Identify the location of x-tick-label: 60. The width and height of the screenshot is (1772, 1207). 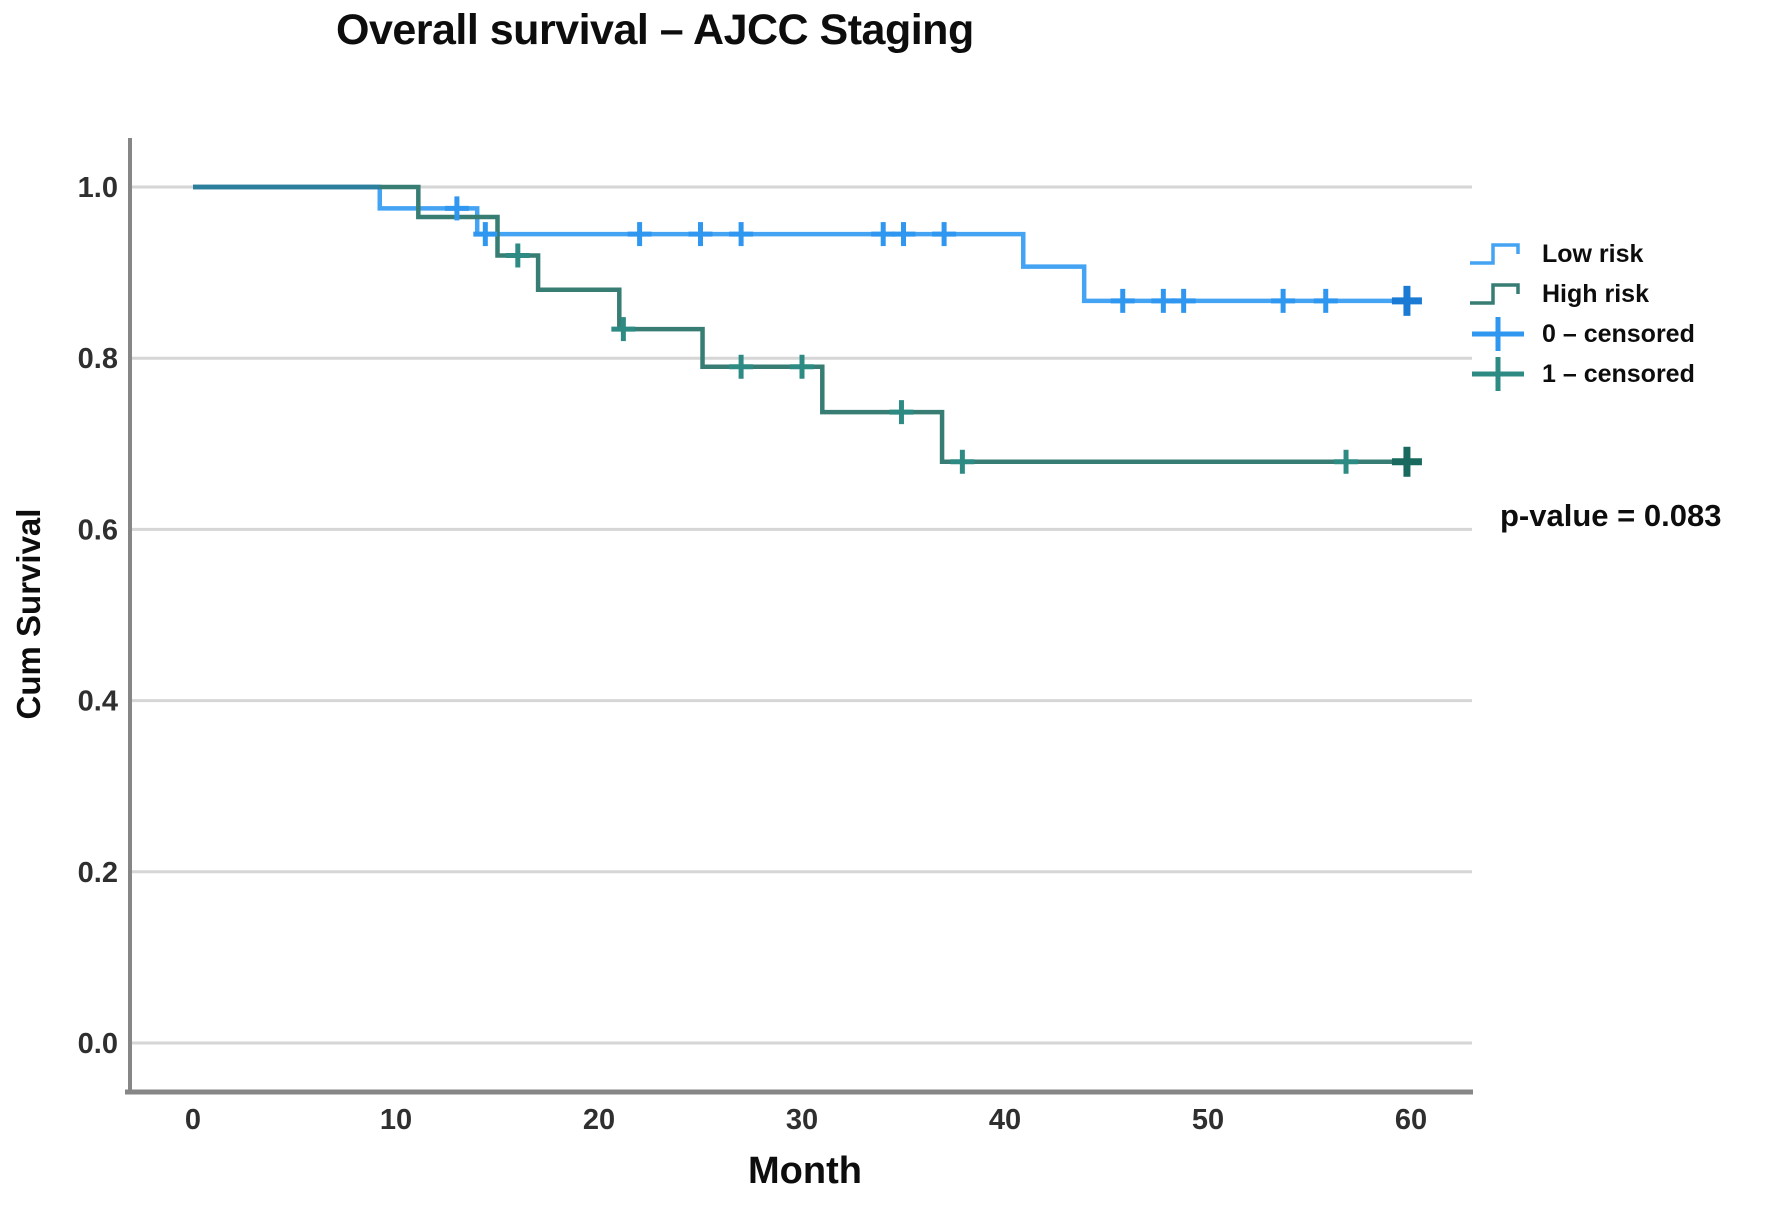
(1411, 1120).